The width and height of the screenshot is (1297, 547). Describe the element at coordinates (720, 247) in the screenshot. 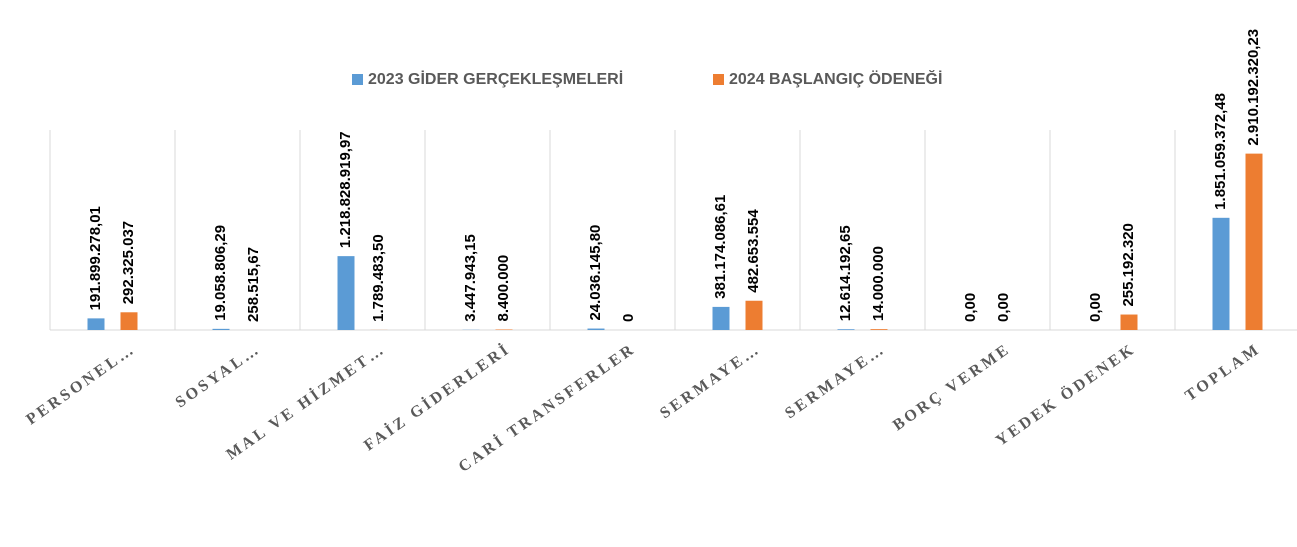

I see `data-label: 381.174.086,61` at that location.